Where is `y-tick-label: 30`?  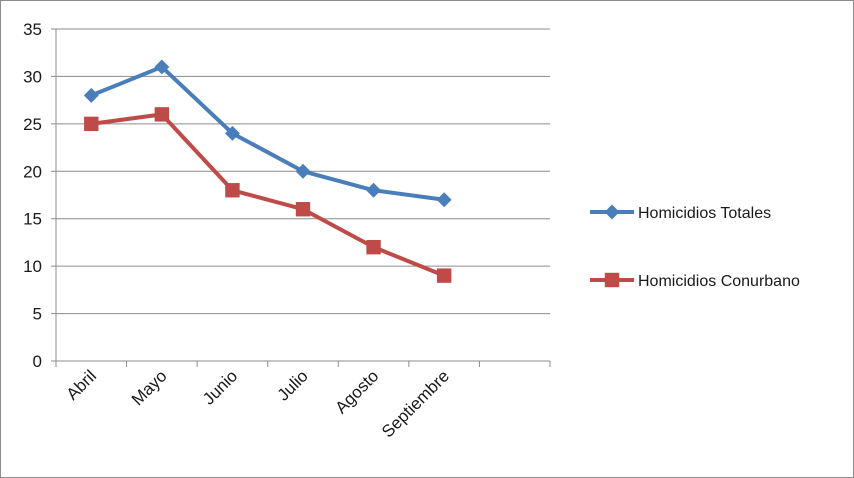 y-tick-label: 30 is located at coordinates (32, 76).